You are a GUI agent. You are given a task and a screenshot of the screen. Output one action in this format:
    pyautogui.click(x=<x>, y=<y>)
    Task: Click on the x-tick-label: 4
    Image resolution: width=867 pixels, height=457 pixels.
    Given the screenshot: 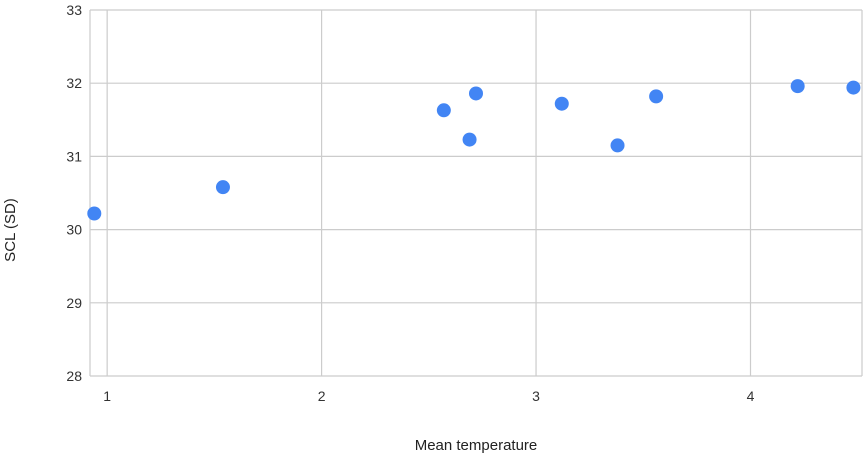 What is the action you would take?
    pyautogui.click(x=751, y=396)
    